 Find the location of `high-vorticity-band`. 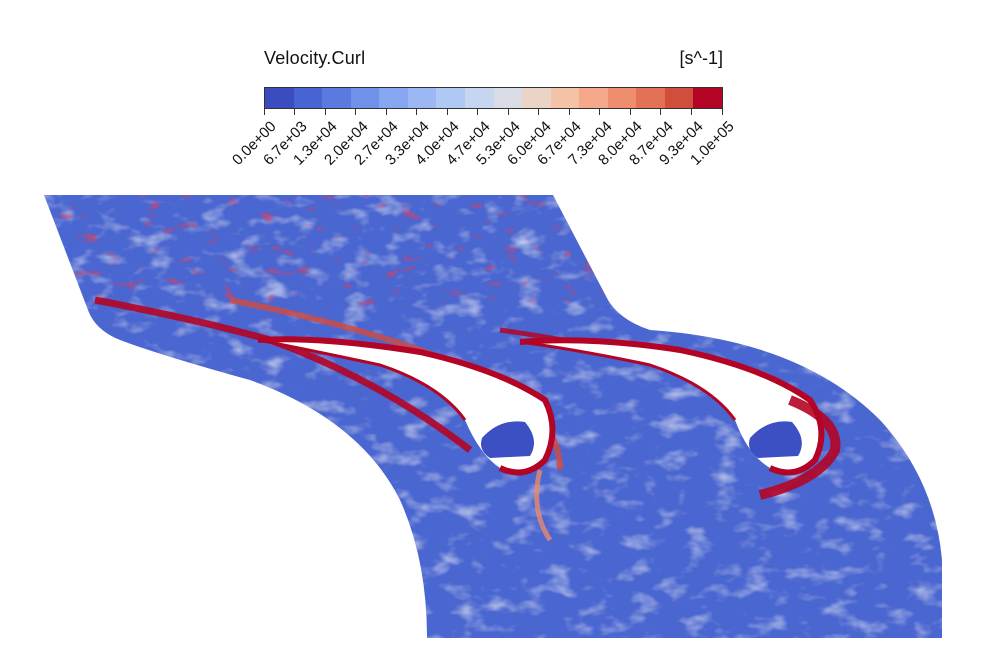

high-vorticity-band is located at coordinates (332, 250).